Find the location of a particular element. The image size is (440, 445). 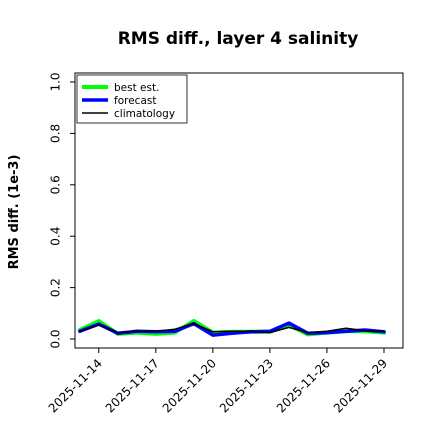

y-tick-label: 0.0 is located at coordinates (56, 338).